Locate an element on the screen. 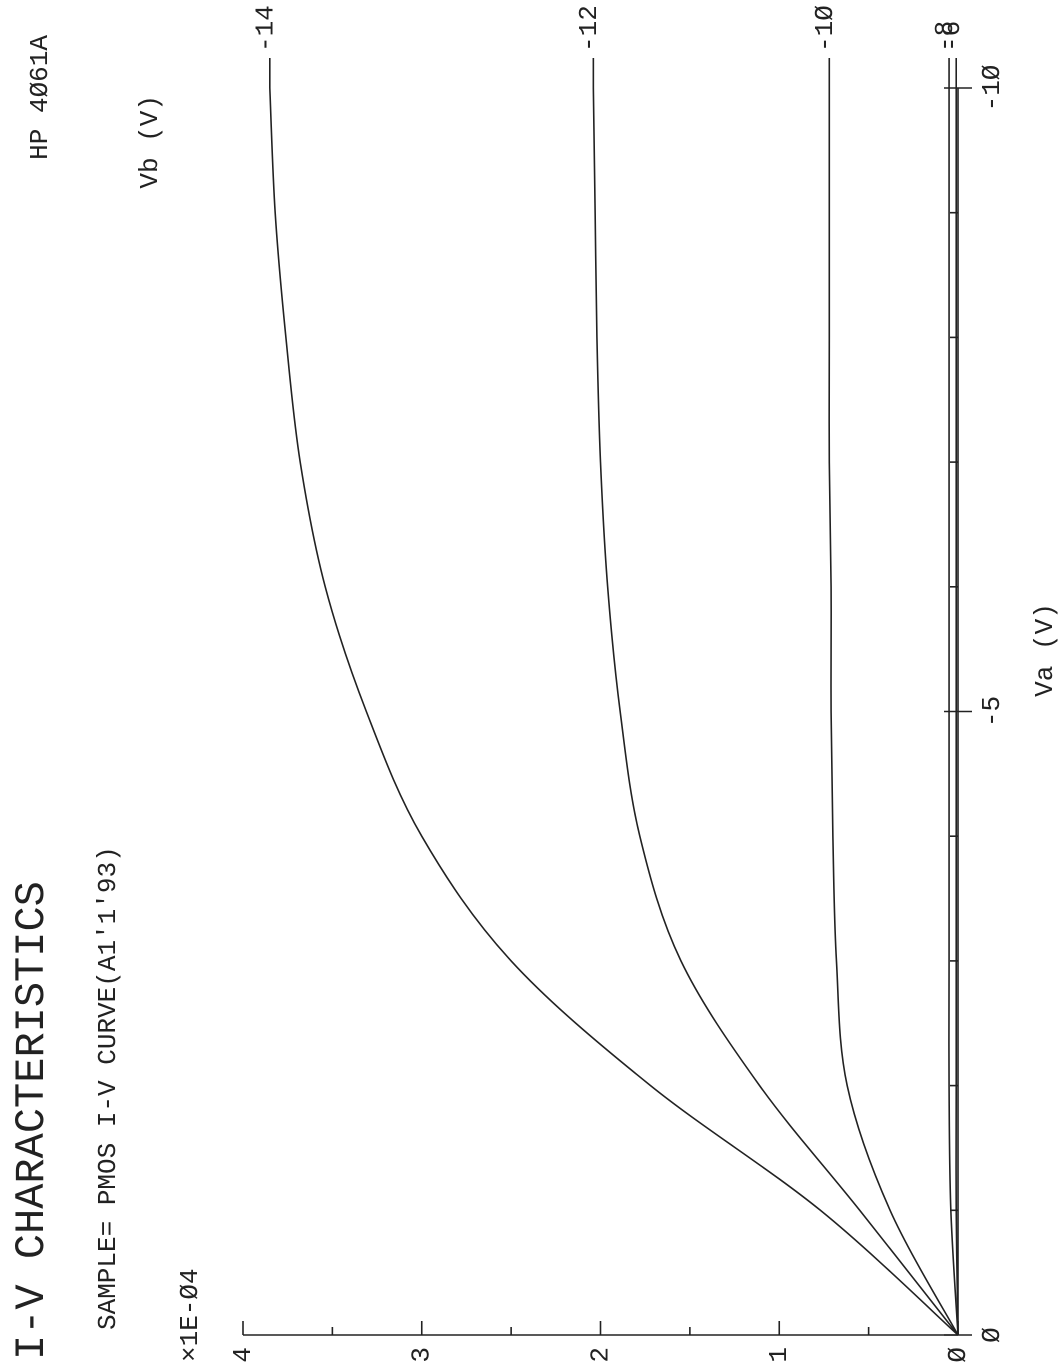 This screenshot has width=1063, height=1370. x-tick-label: Ø is located at coordinates (992, 1335).